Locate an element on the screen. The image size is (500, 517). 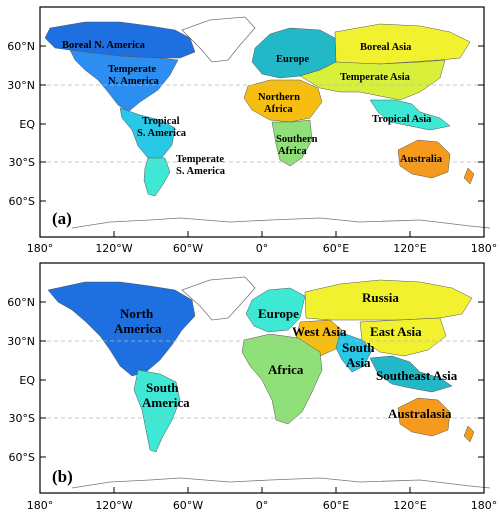
region-temperate-s-america is located at coordinates (157, 177).